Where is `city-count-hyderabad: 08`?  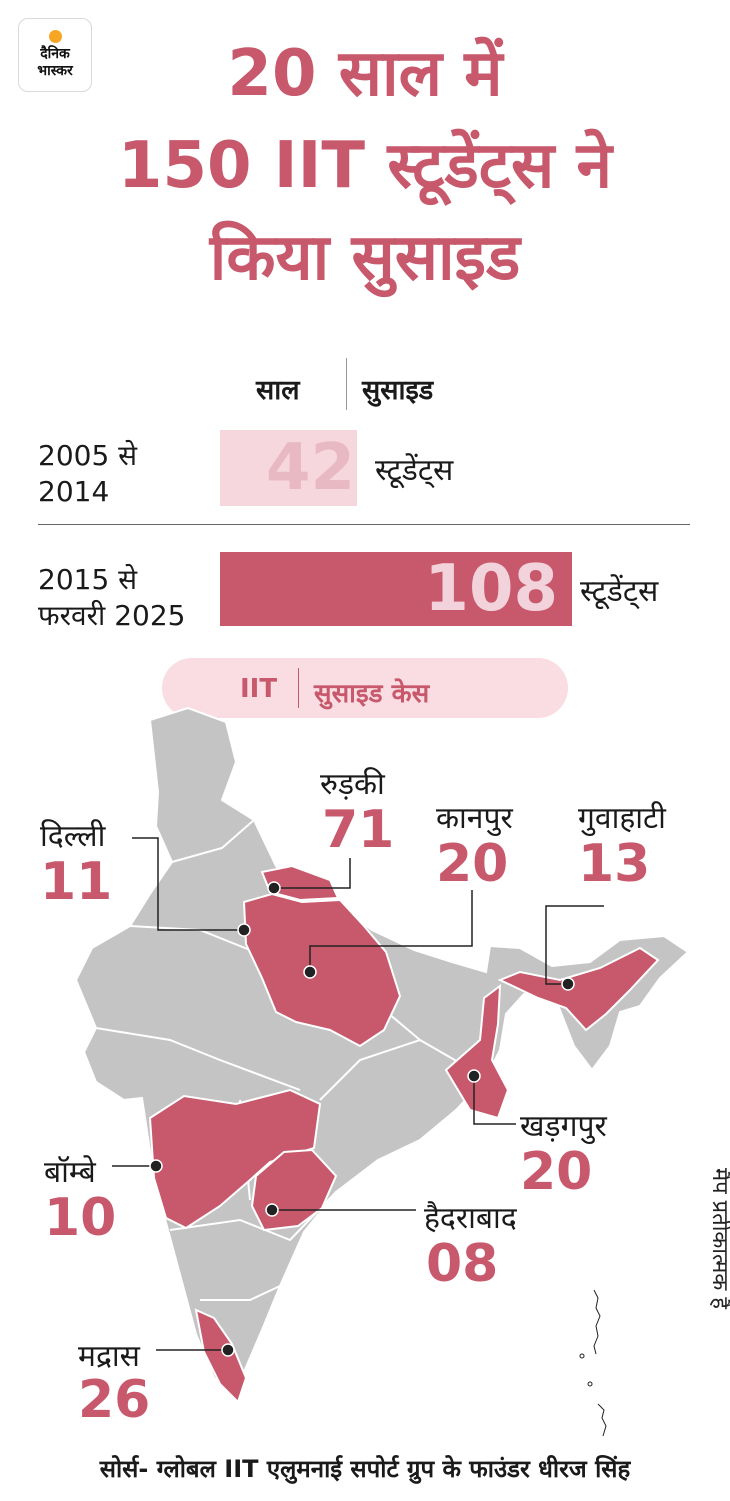 city-count-hyderabad: 08 is located at coordinates (462, 1264).